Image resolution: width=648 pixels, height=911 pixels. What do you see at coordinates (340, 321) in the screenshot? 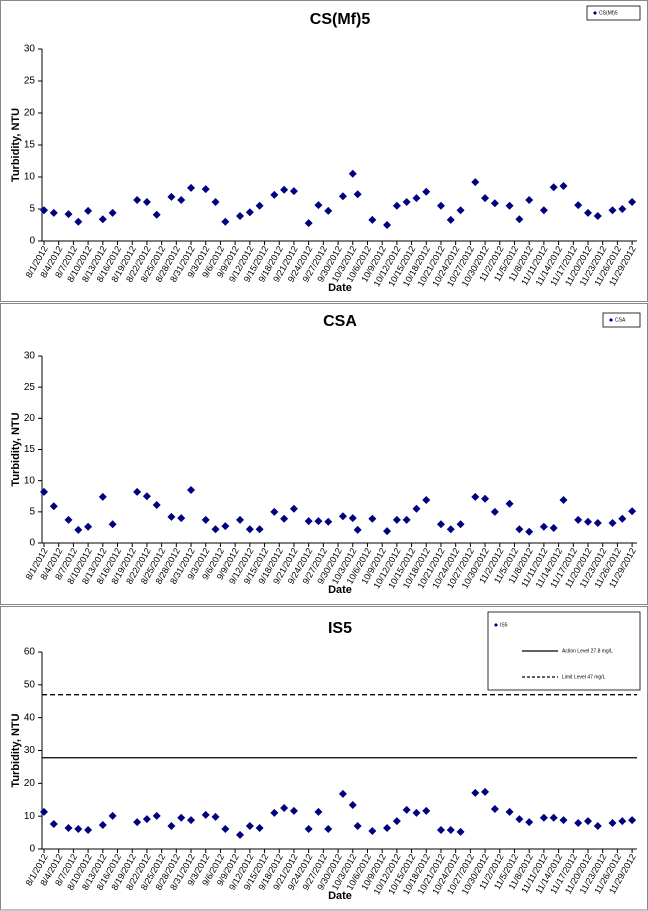
I see `chart-title: CSA` at bounding box center [340, 321].